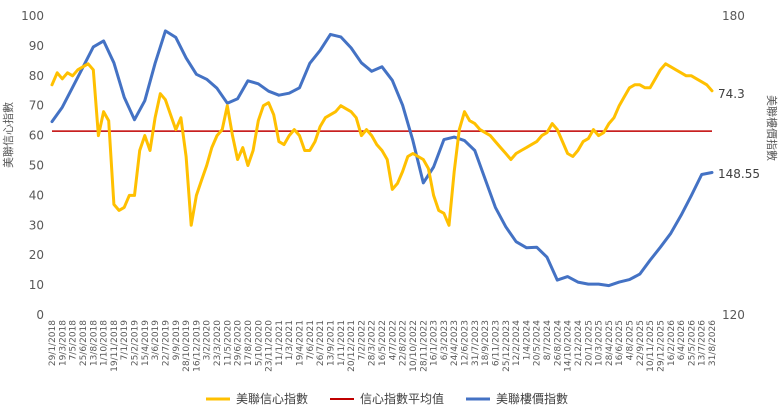  Describe the element at coordinates (620, 343) in the screenshot. I see `x-tick-label: 16/6/2025` at that location.